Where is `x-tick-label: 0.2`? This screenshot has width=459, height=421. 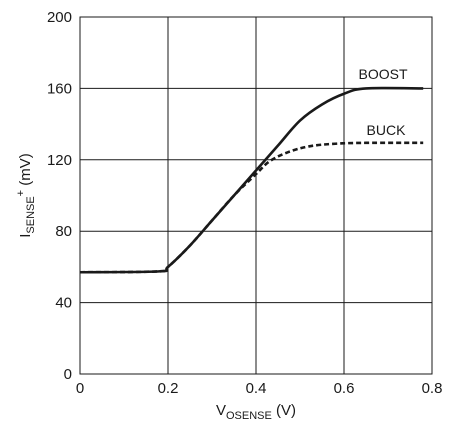 x-tick-label: 0.2 is located at coordinates (168, 388).